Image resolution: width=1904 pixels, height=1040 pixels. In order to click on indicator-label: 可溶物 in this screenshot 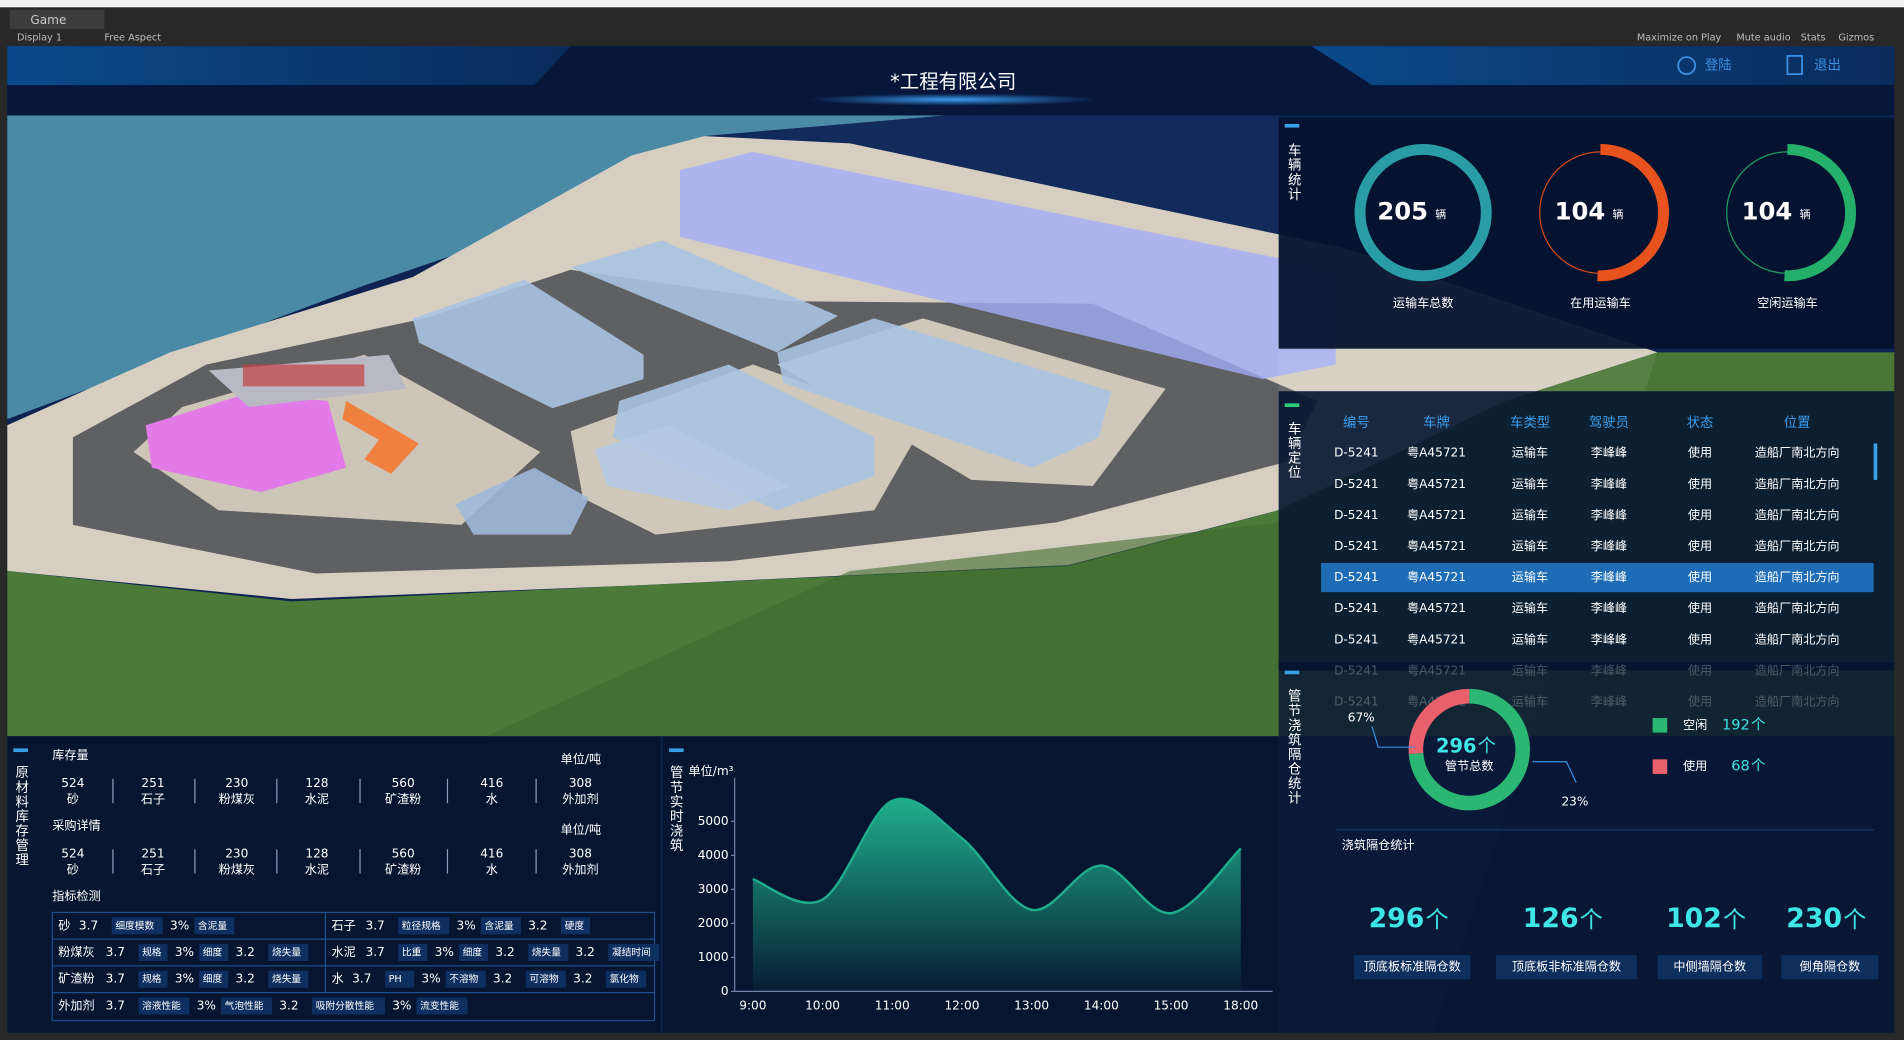, I will do `click(543, 978)`.